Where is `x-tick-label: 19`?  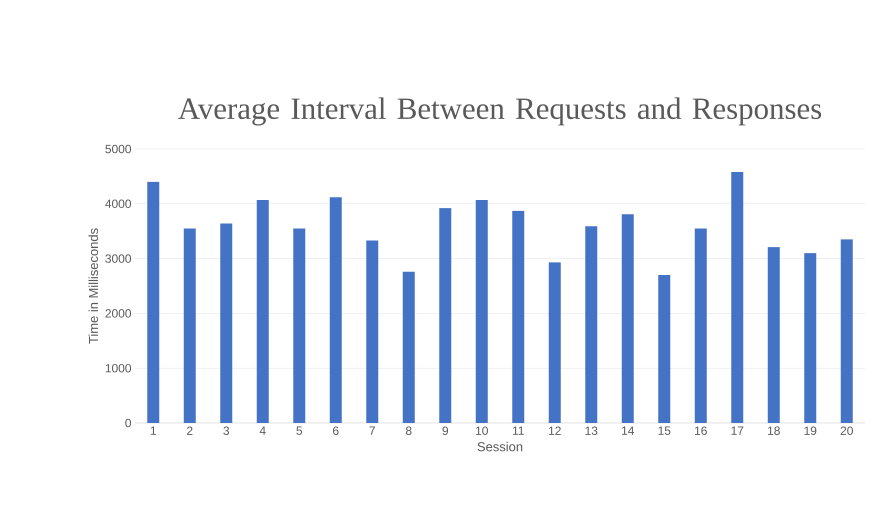
x-tick-label: 19 is located at coordinates (810, 430).